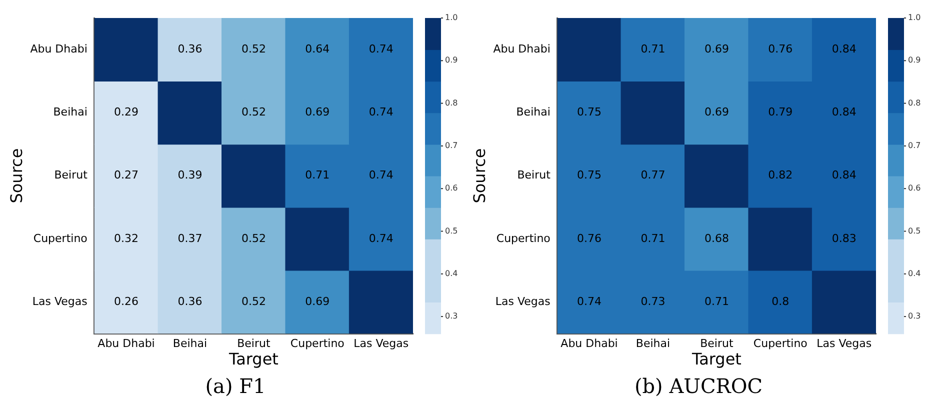  Describe the element at coordinates (126, 301) in the screenshot. I see `data-label: 0.26` at that location.